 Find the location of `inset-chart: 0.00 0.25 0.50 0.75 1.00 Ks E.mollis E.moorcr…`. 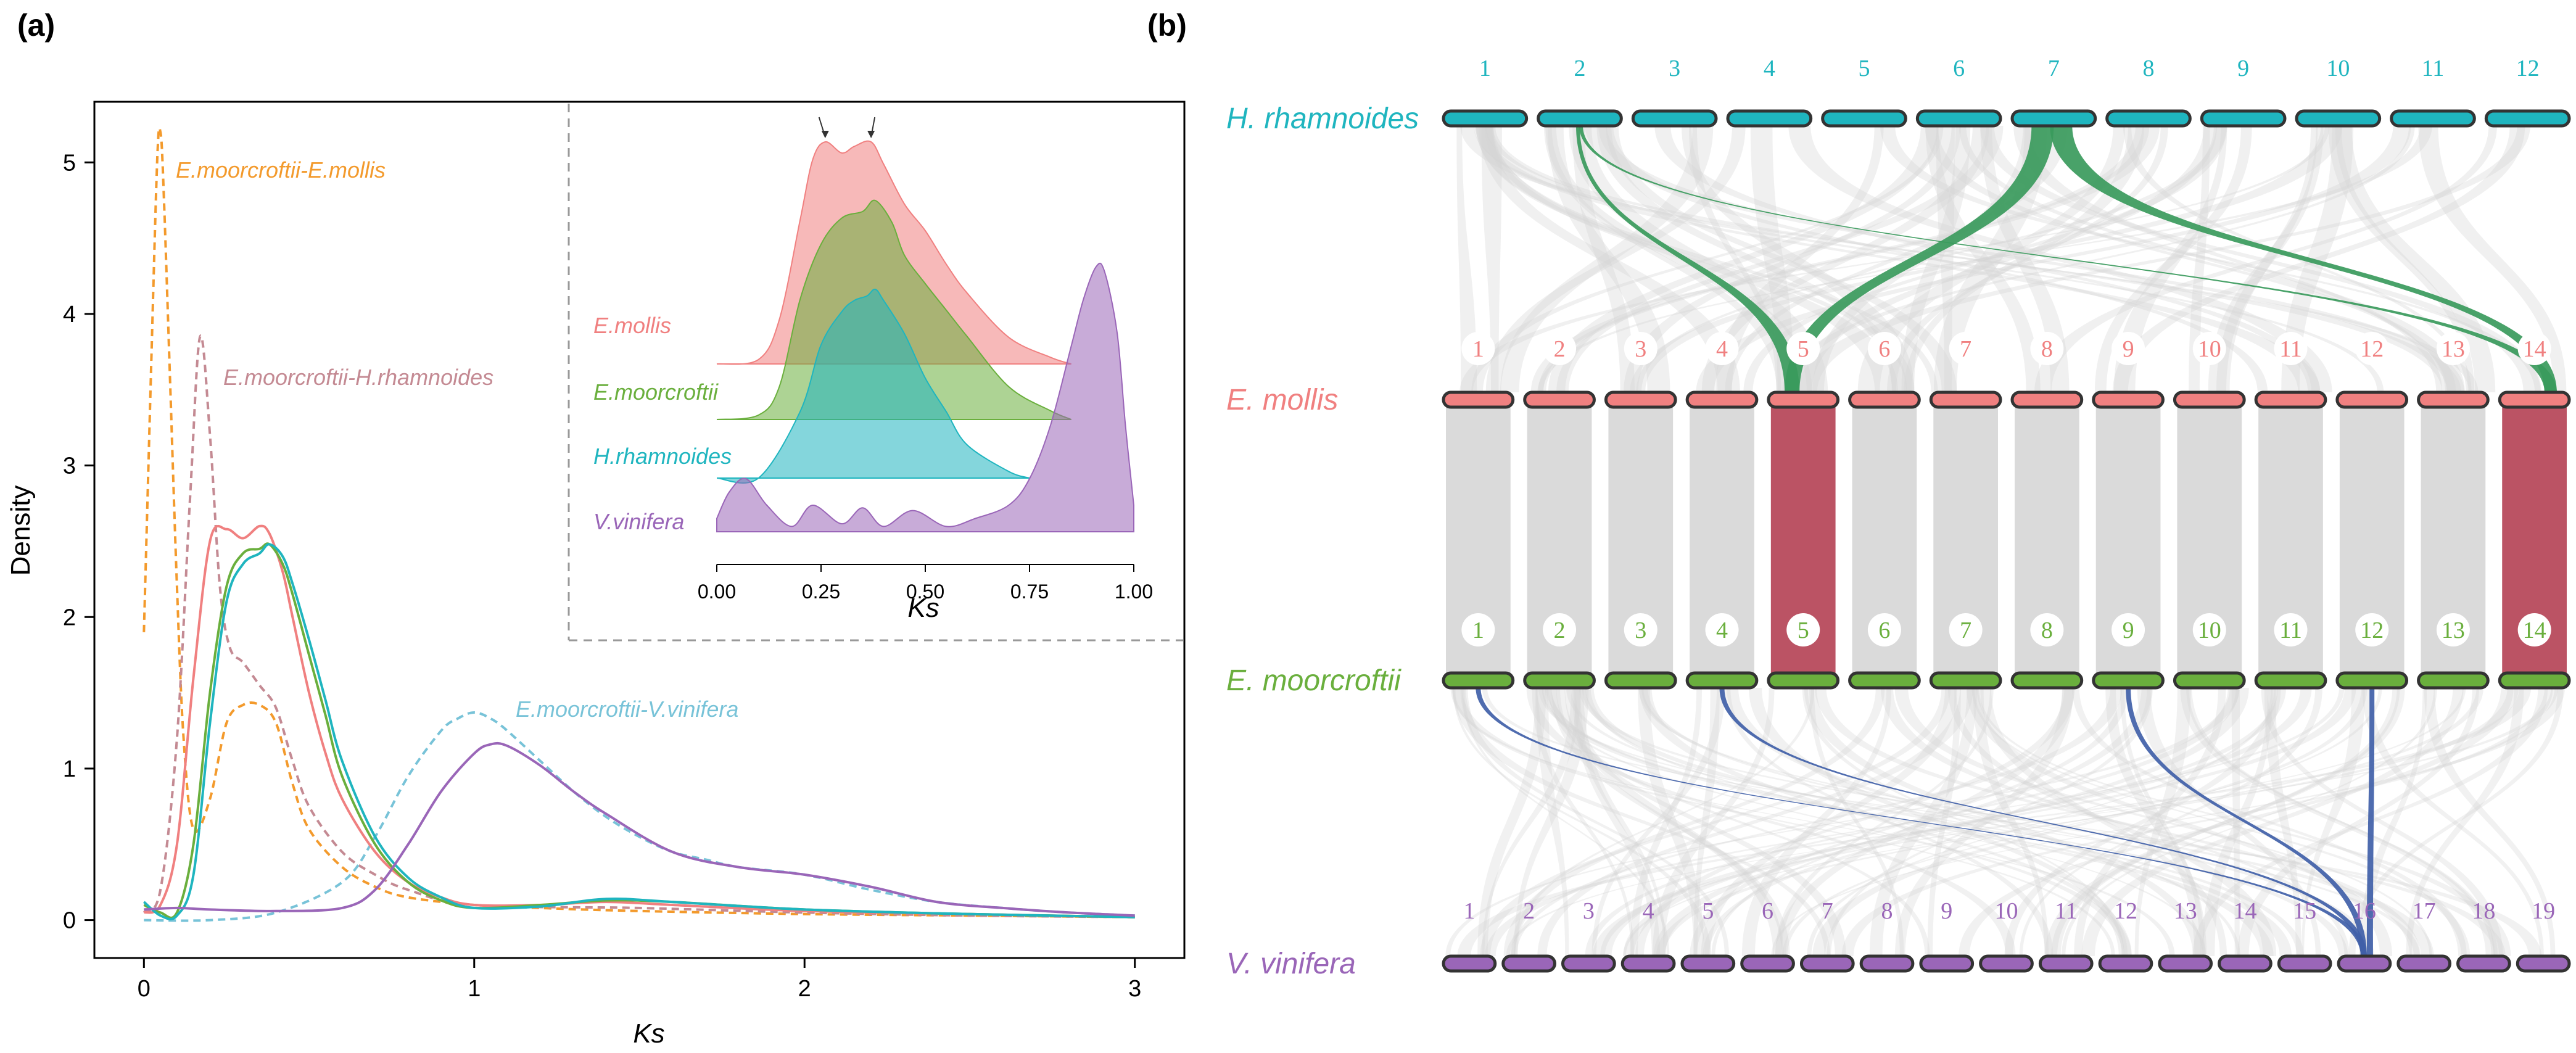

inset-chart: 0.00 0.25 0.50 0.75 1.00 Ks E.mollis E.moorcr… is located at coordinates (875, 373).